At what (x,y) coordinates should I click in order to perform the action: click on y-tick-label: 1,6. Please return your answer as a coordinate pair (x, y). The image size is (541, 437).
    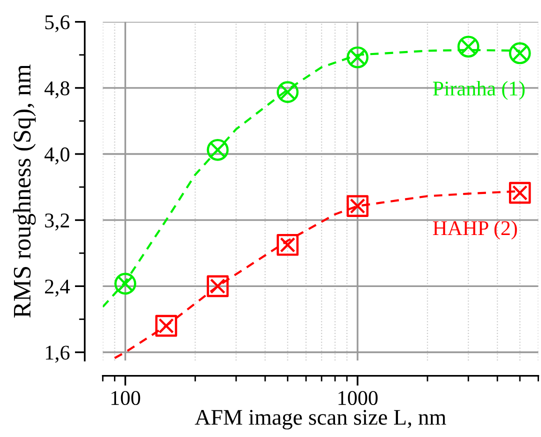
    Looking at the image, I should click on (58, 354).